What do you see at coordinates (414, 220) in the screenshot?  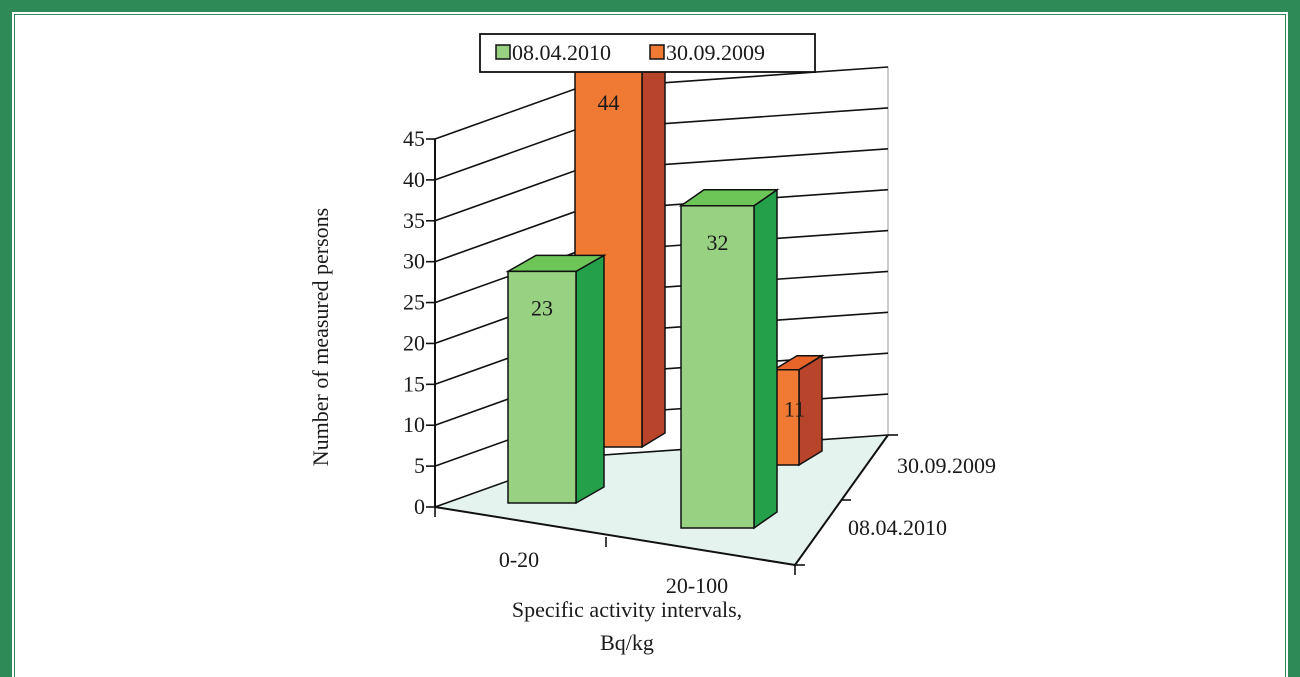 I see `value-axis-tick-label: 35` at bounding box center [414, 220].